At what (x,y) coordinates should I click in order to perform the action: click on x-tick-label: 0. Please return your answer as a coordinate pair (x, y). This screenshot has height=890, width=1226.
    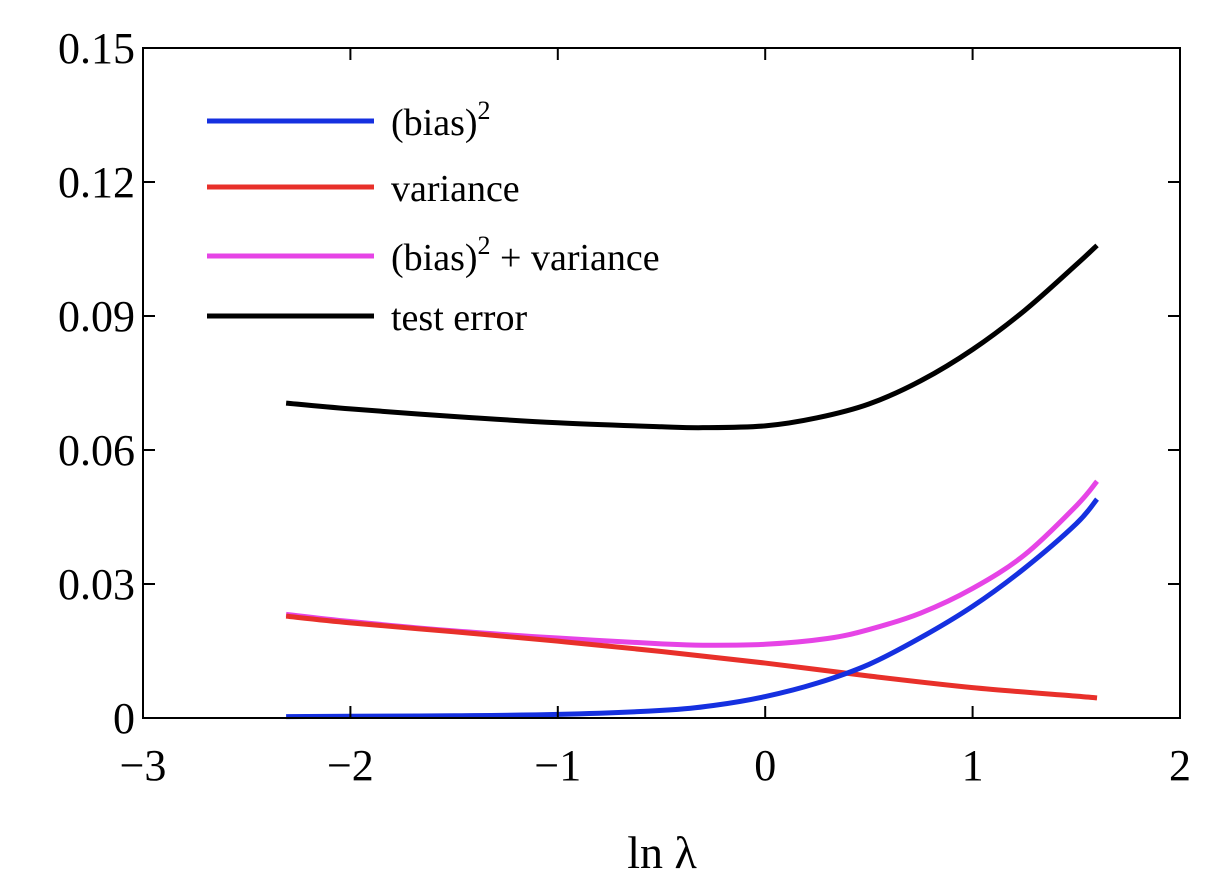
    Looking at the image, I should click on (765, 765).